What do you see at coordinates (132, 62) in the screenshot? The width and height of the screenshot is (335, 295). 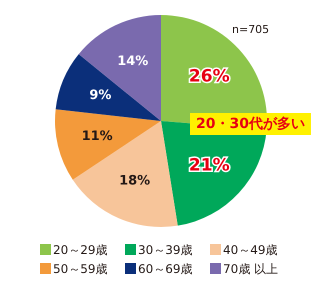 I see `data-label: 14%` at bounding box center [132, 62].